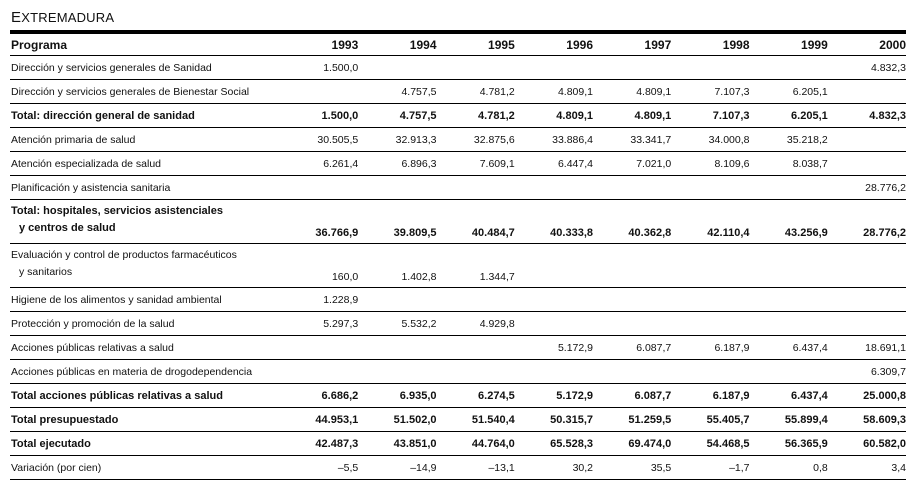 The width and height of the screenshot is (916, 502). I want to click on cell-1995: 51.540,4, so click(475, 419).